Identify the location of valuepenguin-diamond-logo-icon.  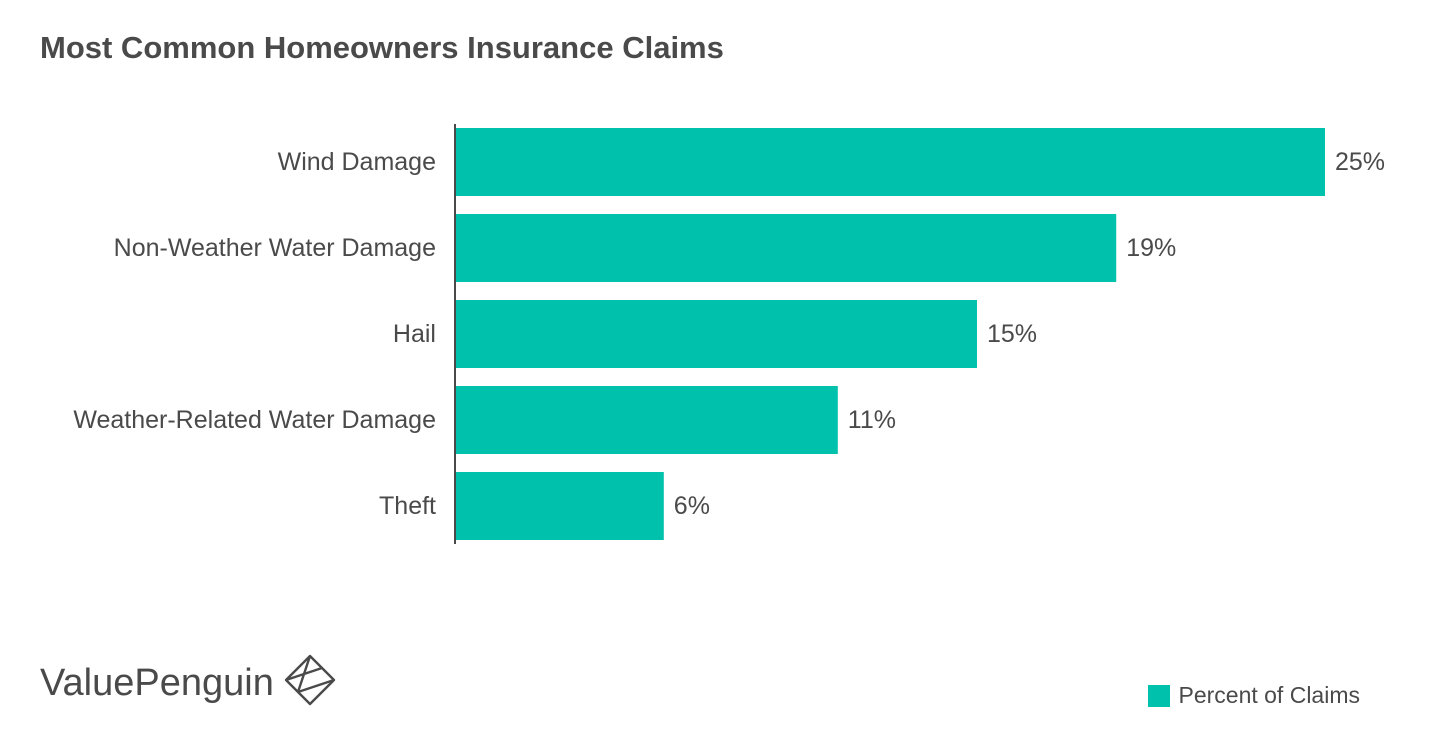
(310, 680).